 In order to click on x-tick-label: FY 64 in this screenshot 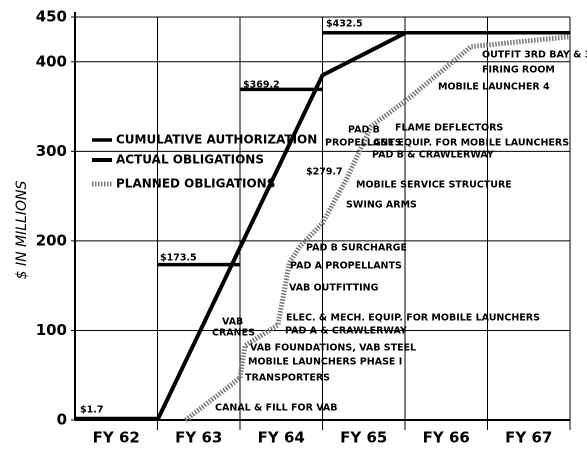, I will do `click(281, 438)`.